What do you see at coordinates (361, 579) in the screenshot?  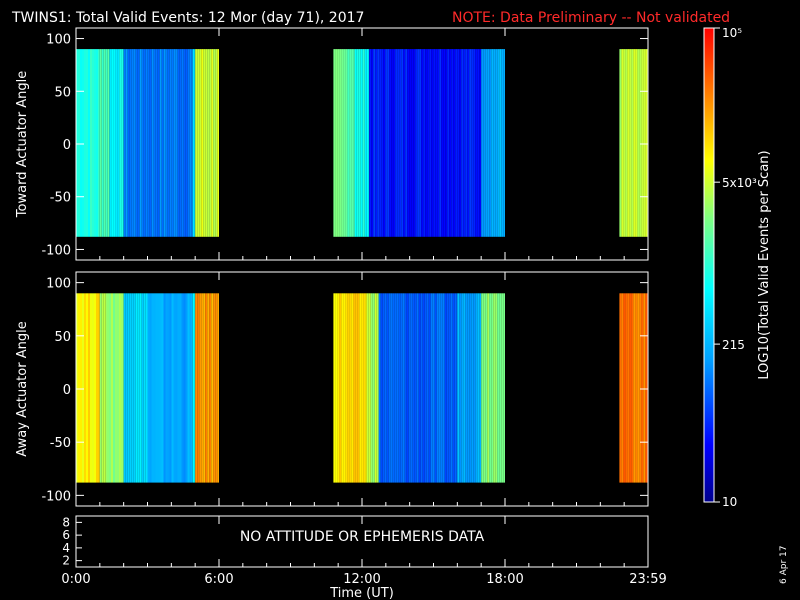 I see `xtick-label: 12:00` at bounding box center [361, 579].